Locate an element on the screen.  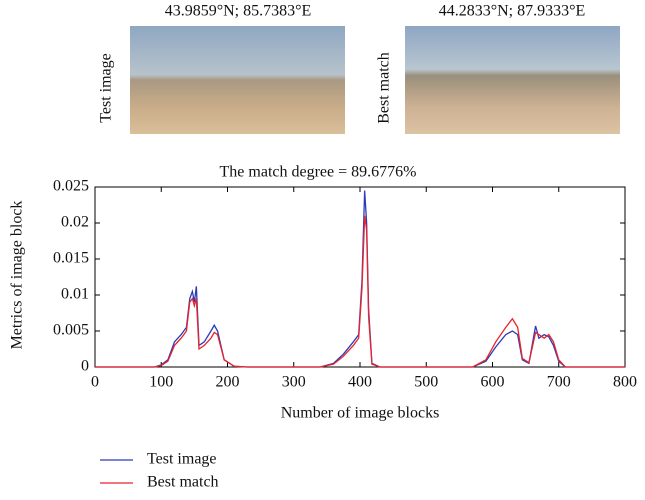
x-tick-label: 500 is located at coordinates (426, 382).